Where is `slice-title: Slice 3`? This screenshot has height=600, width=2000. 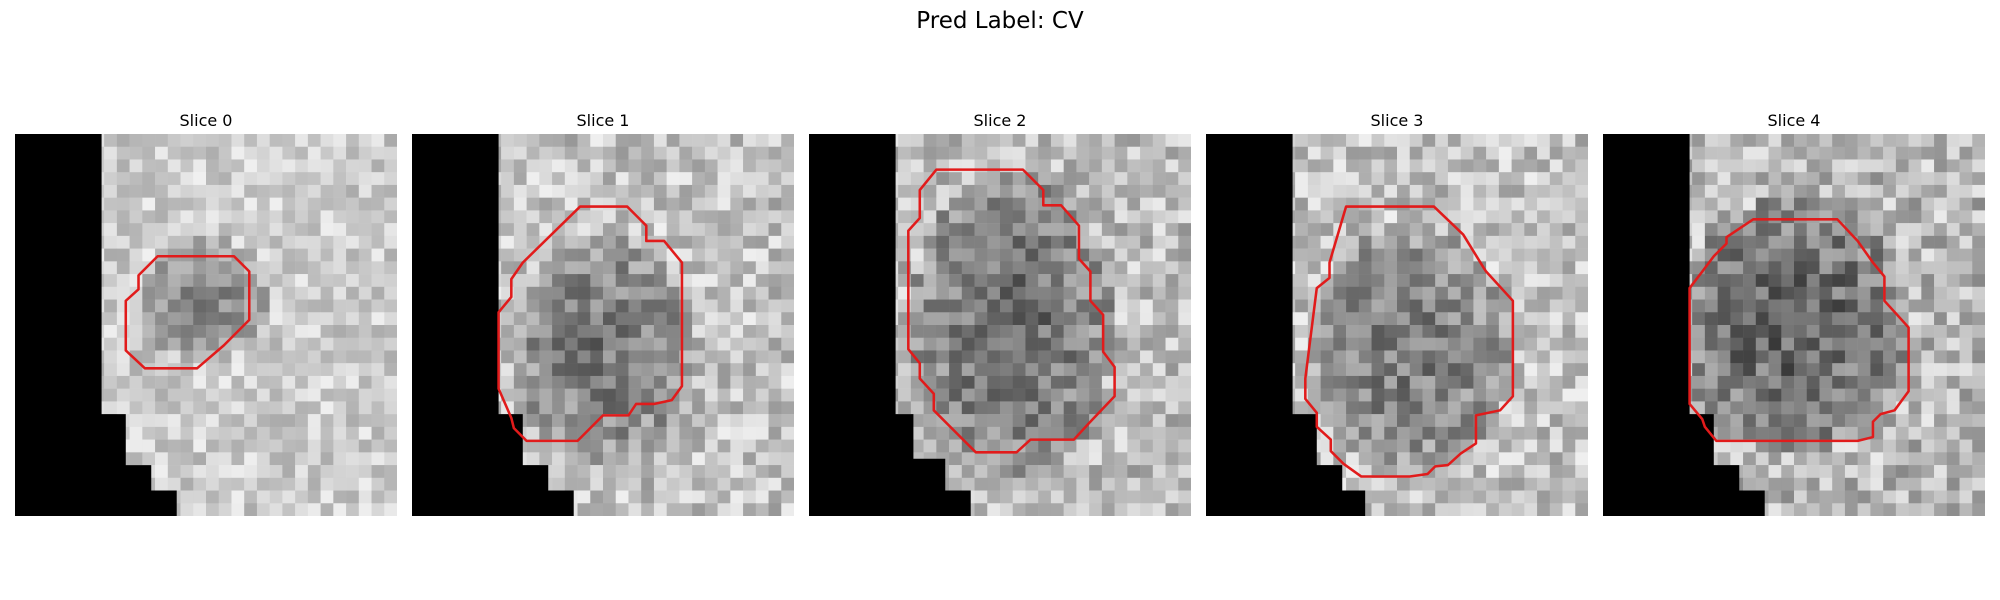 slice-title: Slice 3 is located at coordinates (1397, 120).